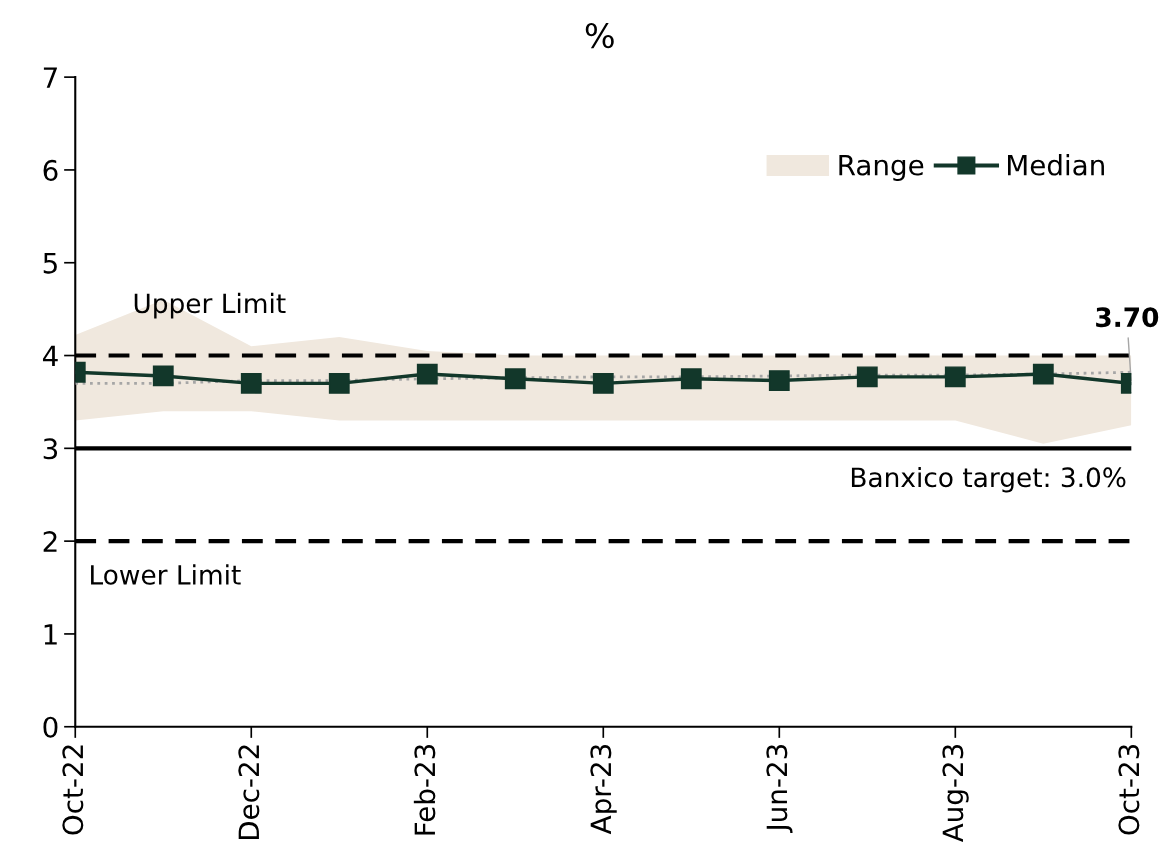 The width and height of the screenshot is (1176, 857). What do you see at coordinates (50, 449) in the screenshot?
I see `y-tick-label: 3` at bounding box center [50, 449].